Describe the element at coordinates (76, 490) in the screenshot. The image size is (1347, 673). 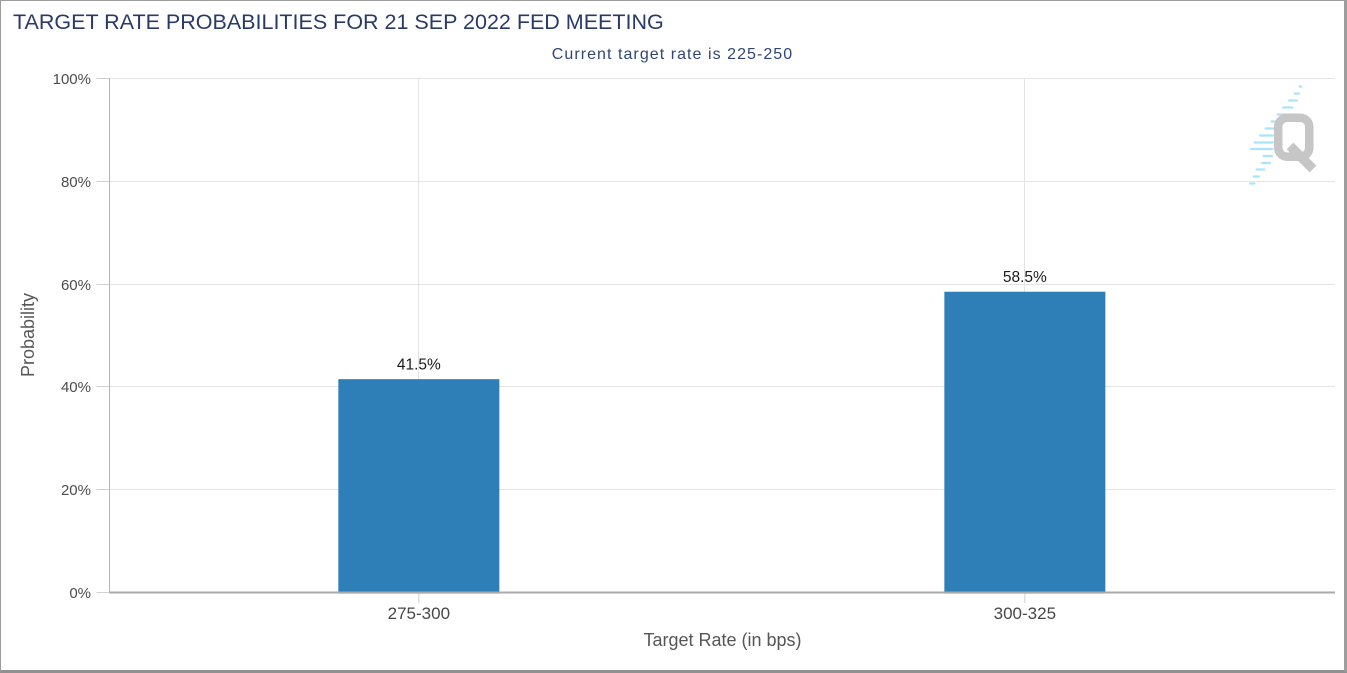
I see `y-tick-label: 20%` at that location.